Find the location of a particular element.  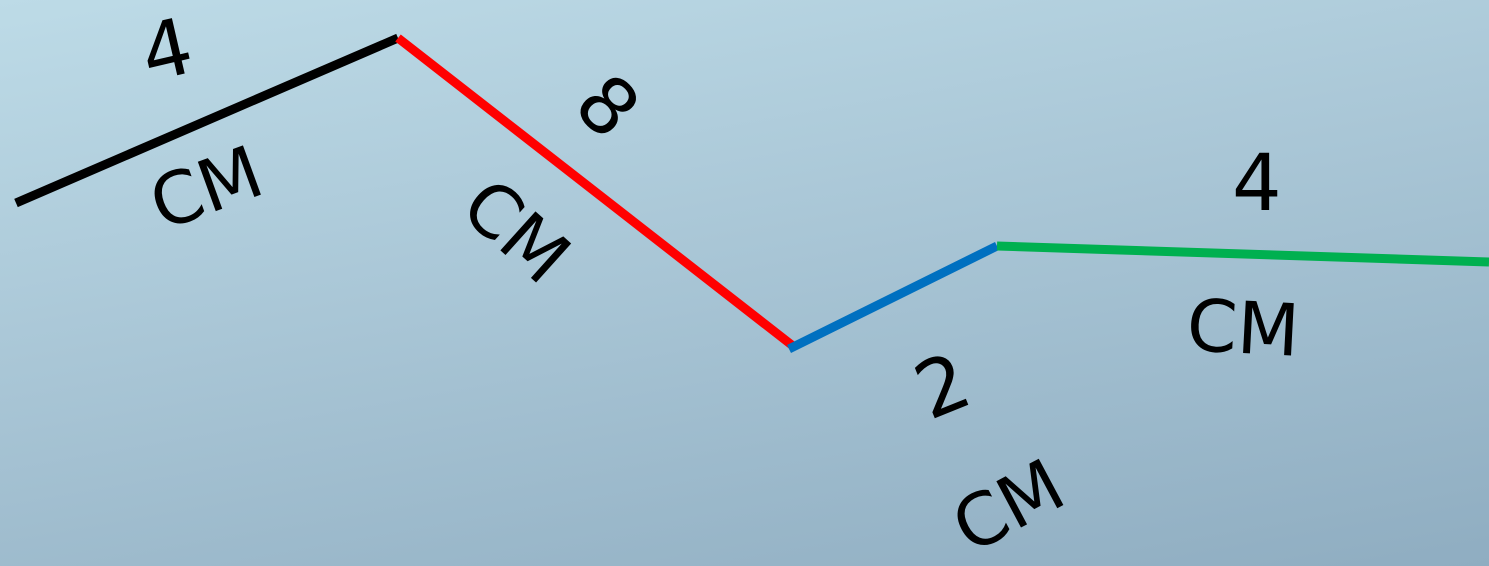

segment-3-line is located at coordinates (893, 297).